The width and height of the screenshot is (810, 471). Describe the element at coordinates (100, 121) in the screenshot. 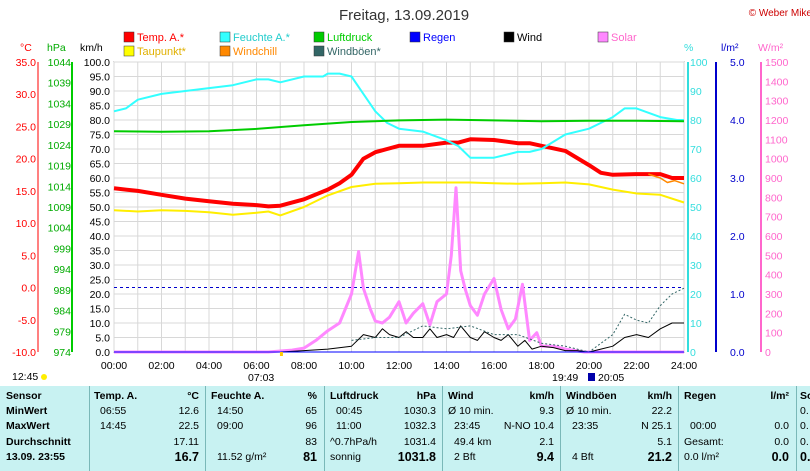

I see `kmh-tick-label: 80.0` at that location.